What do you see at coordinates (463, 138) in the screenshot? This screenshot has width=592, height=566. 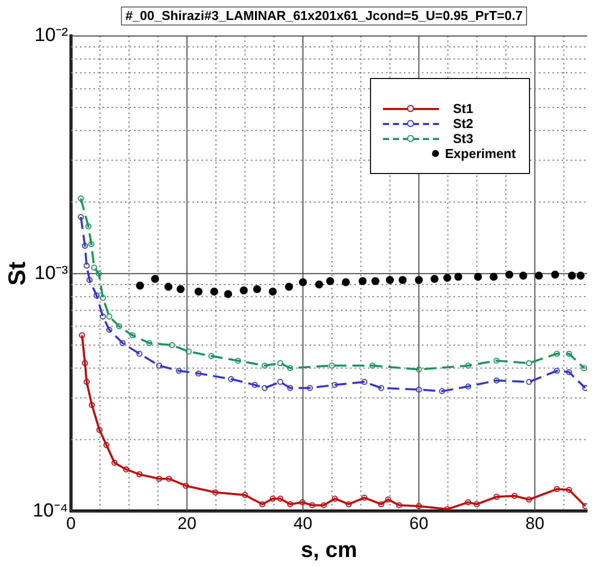 I see `legend-label: St3` at bounding box center [463, 138].